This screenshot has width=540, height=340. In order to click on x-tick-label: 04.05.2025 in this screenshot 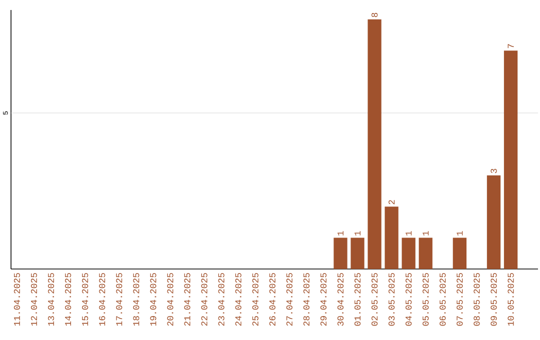, I will do `click(409, 299)`.